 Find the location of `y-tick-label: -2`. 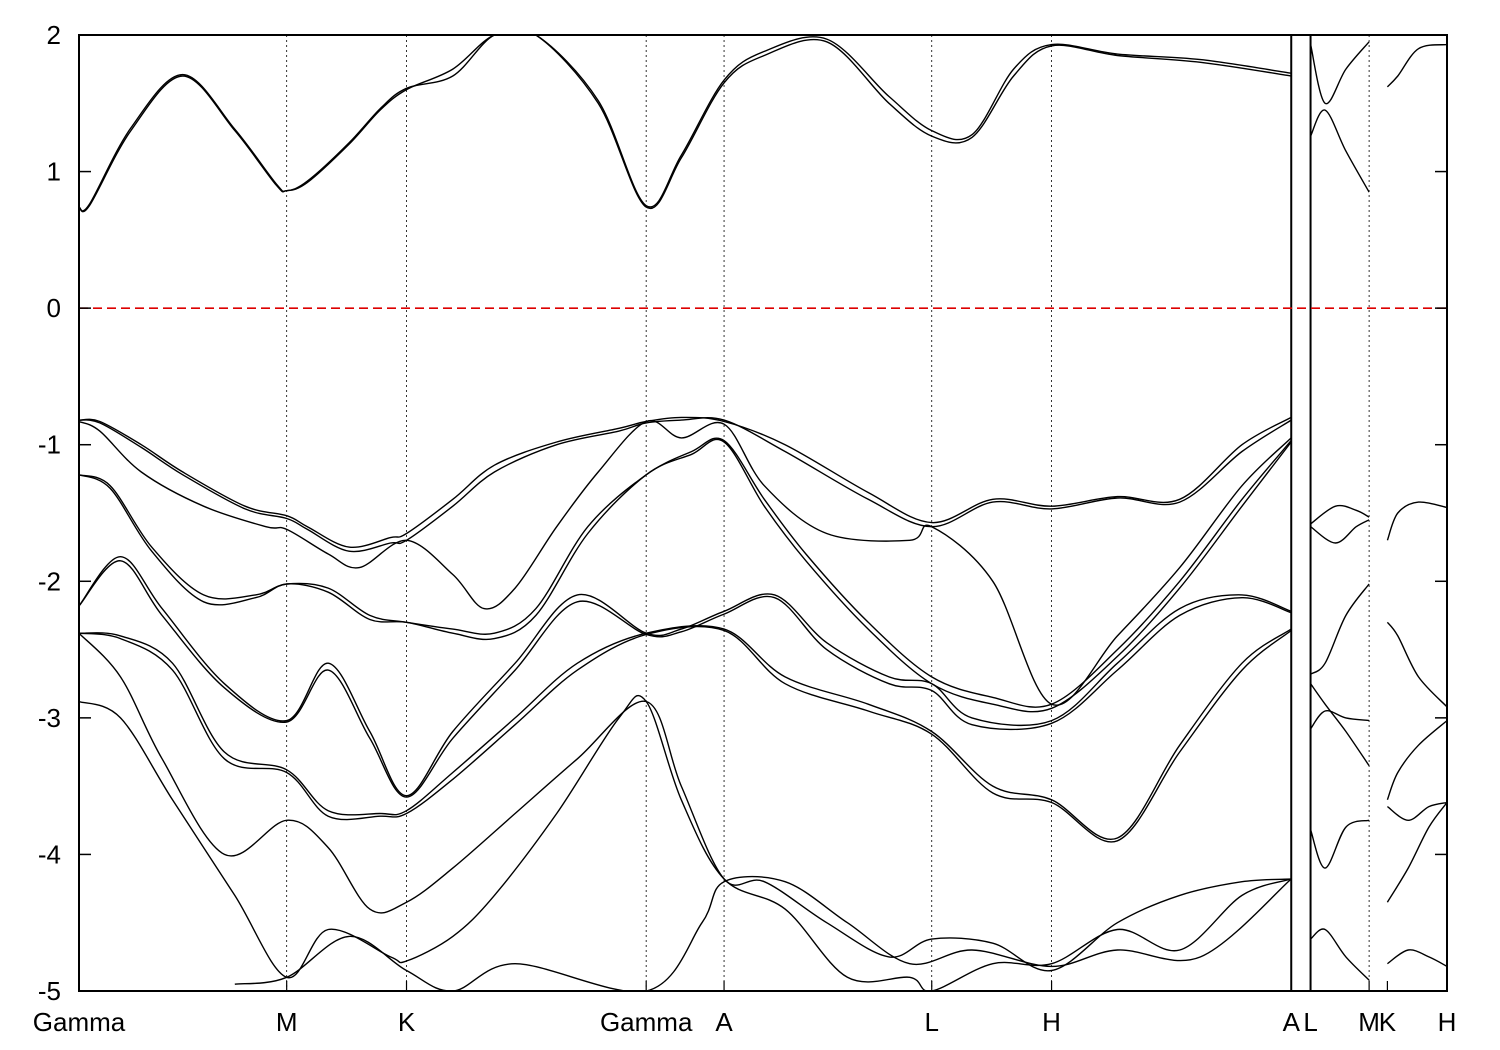

y-tick-label: -2 is located at coordinates (49, 581).